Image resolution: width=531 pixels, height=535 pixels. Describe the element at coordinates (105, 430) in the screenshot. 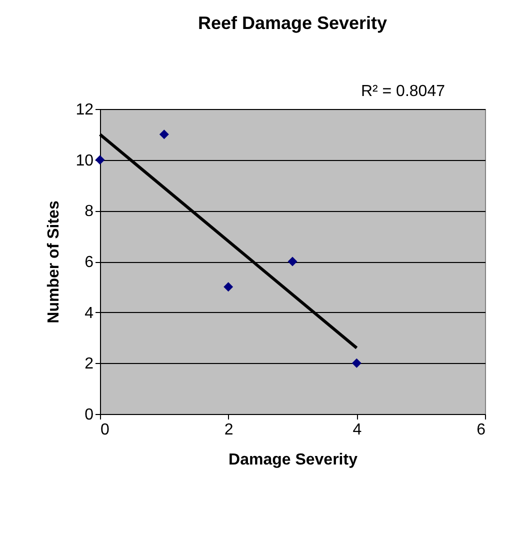

I see `x-tick-label: 0` at that location.